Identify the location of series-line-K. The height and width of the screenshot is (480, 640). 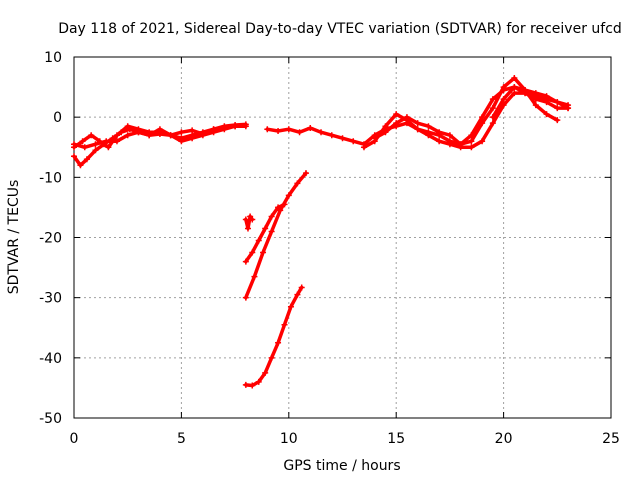
(530, 102).